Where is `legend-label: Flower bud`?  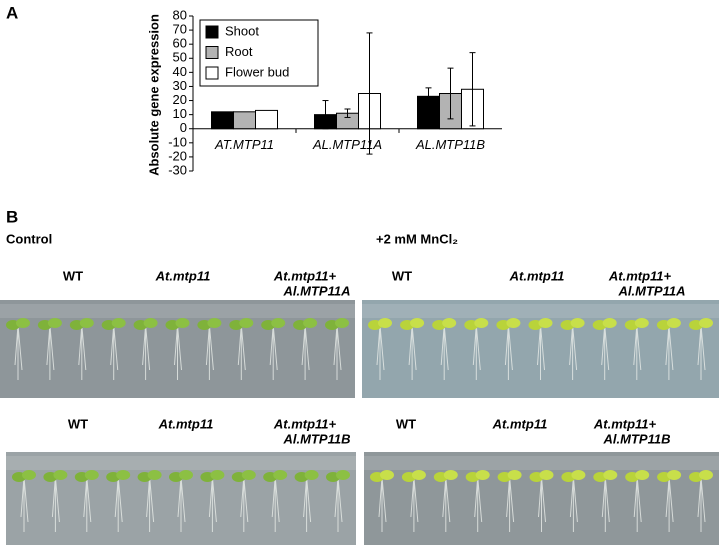 legend-label: Flower bud is located at coordinates (257, 71).